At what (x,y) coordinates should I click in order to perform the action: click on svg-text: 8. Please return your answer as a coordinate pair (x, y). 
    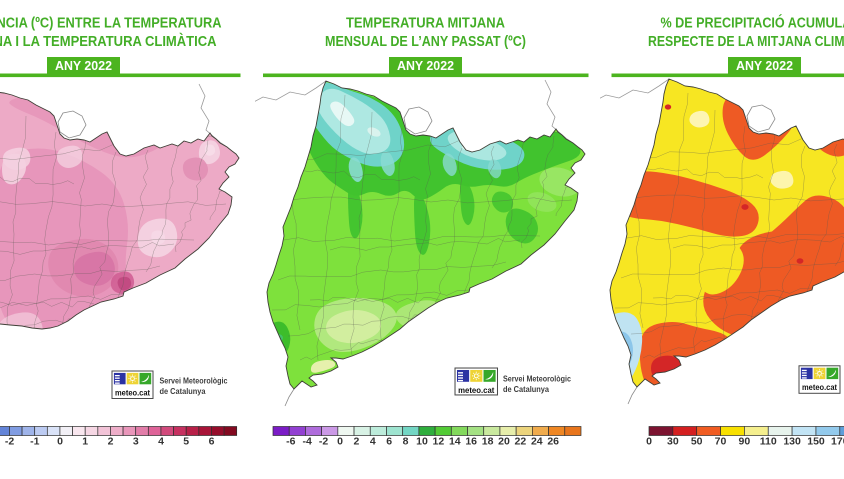
    Looking at the image, I should click on (406, 442).